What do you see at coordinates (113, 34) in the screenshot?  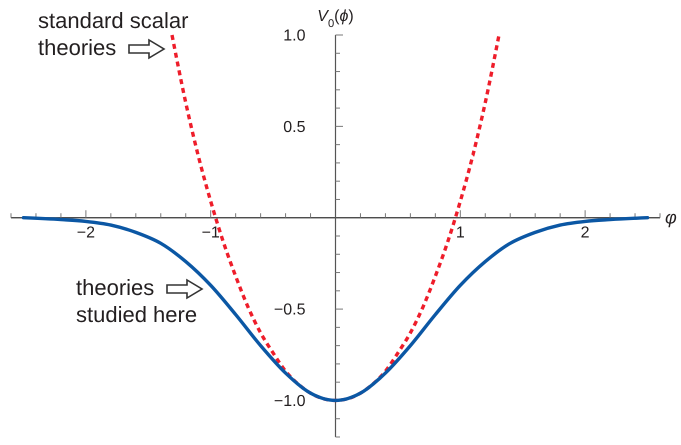 I see `annotation: standard scalar theories` at bounding box center [113, 34].